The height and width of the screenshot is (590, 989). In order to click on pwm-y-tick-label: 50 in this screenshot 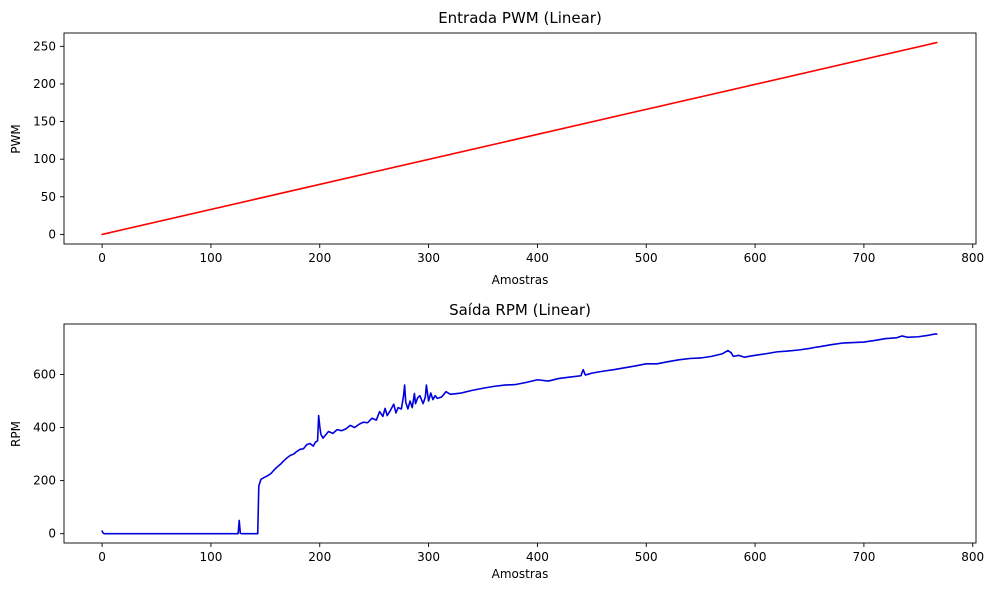, I will do `click(48, 197)`.